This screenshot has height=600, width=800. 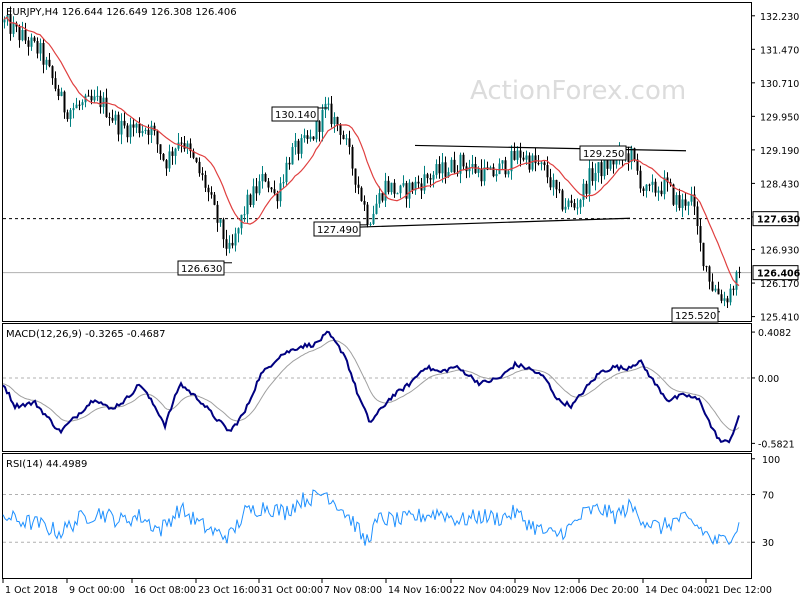 What do you see at coordinates (779, 251) in the screenshot?
I see `price-axis-label: 126.930` at bounding box center [779, 251].